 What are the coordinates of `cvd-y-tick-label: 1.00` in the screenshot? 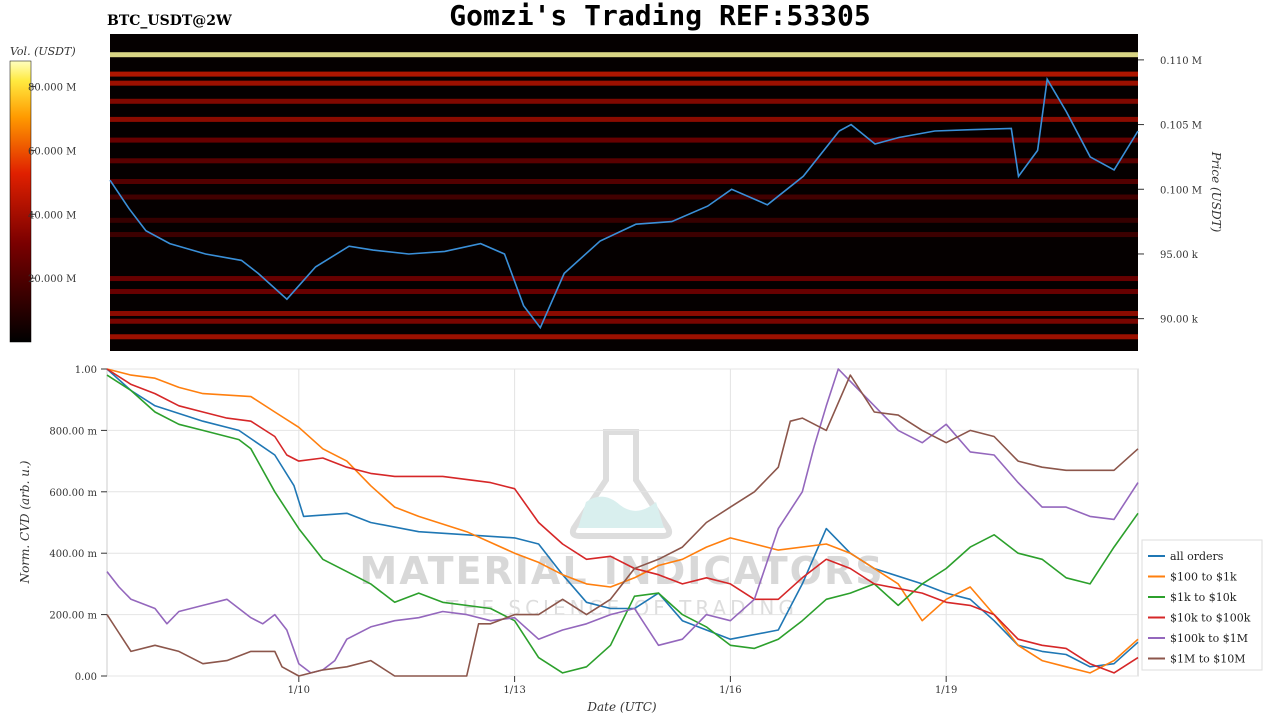 It's located at (86, 370).